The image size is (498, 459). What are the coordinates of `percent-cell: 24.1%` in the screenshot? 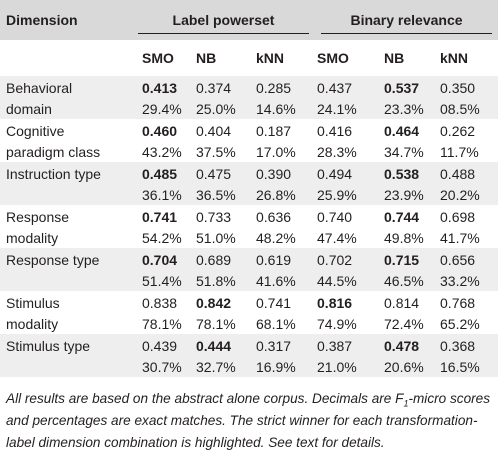 It's located at (337, 109).